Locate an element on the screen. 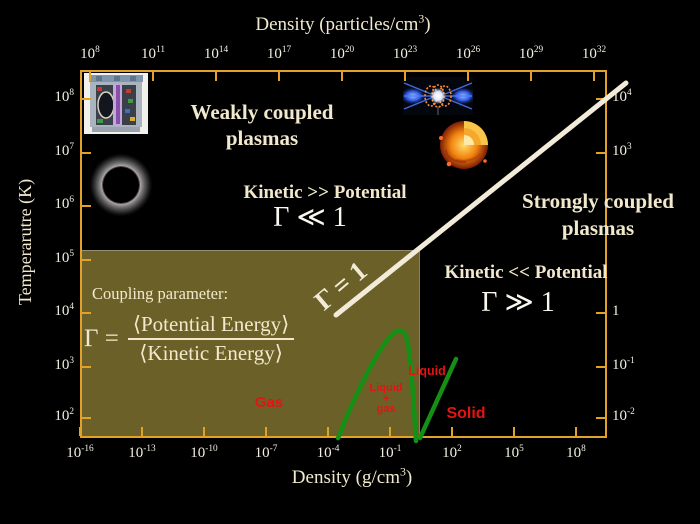 The height and width of the screenshot is (524, 700). potential-energy-numerator: ⟨Potential Energy⟩ is located at coordinates (211, 326).